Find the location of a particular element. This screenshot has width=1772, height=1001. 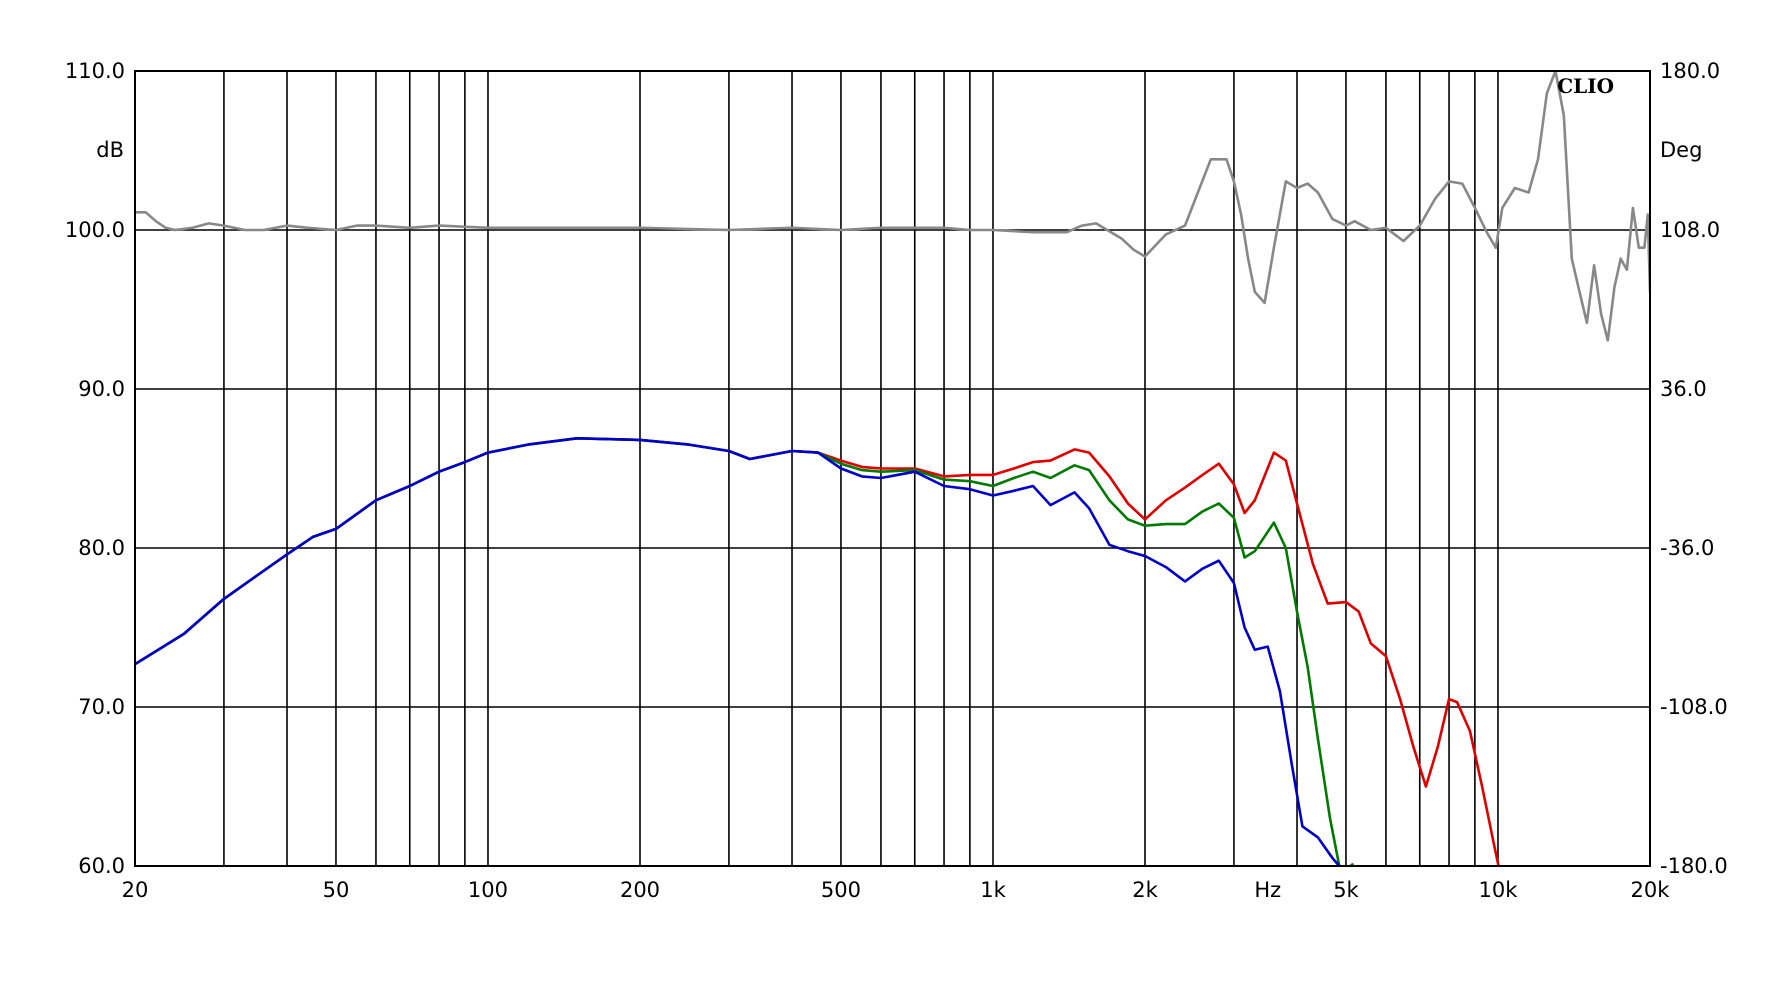

x-axis-unit-label: Hz is located at coordinates (1267, 890).